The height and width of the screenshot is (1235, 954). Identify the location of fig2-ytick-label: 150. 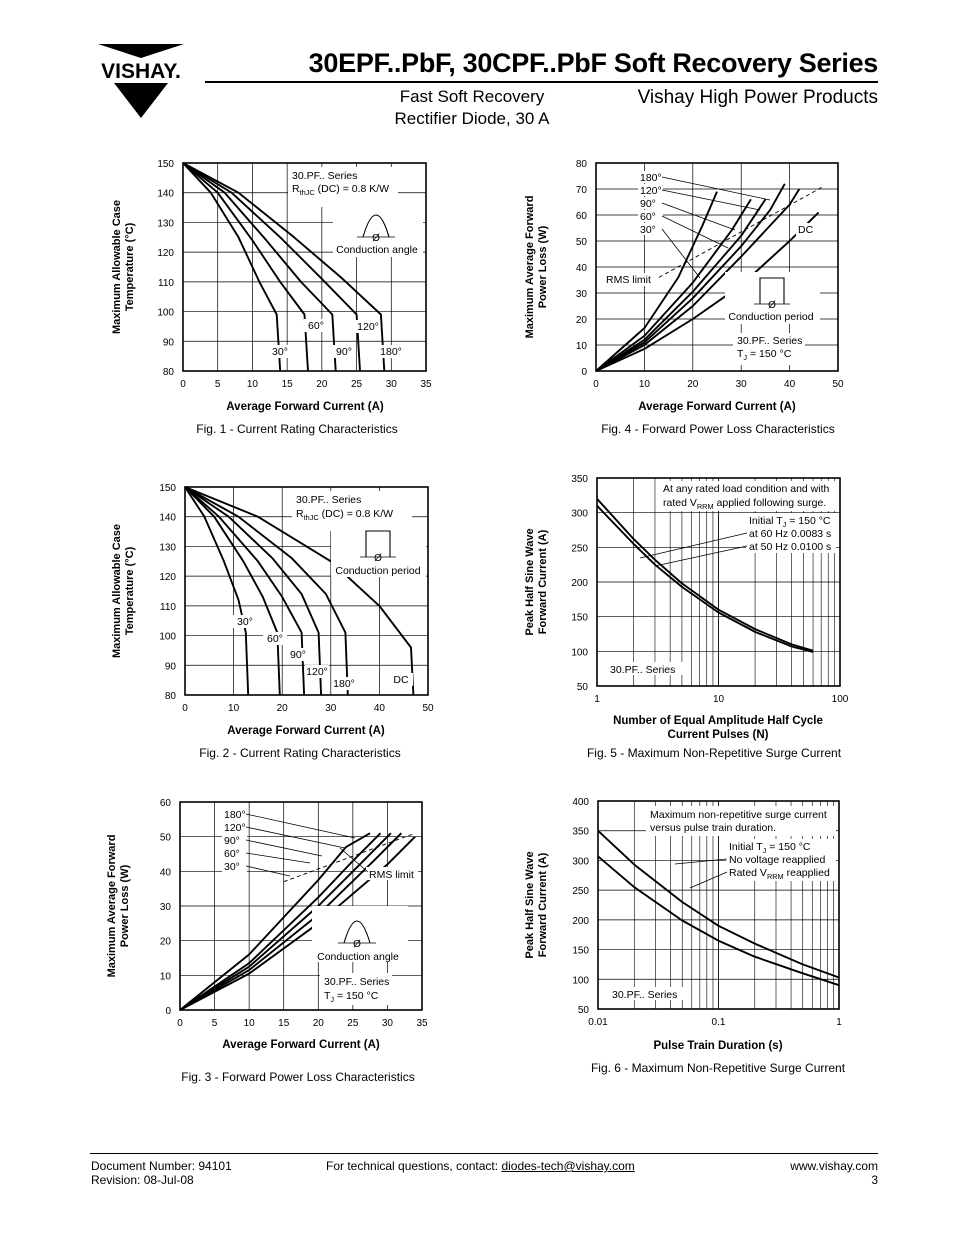
(167, 488).